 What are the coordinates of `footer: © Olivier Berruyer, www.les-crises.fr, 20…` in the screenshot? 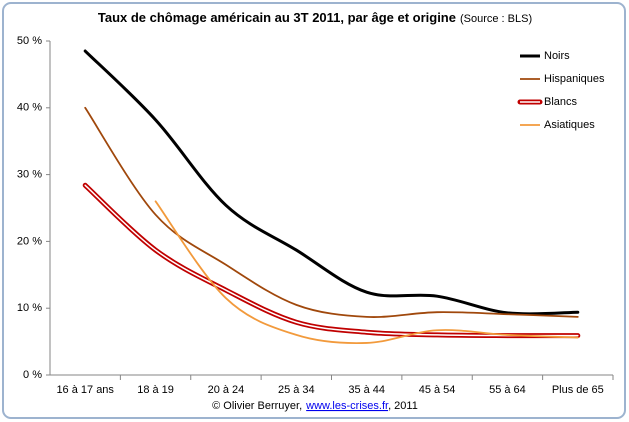 It's located at (315, 406).